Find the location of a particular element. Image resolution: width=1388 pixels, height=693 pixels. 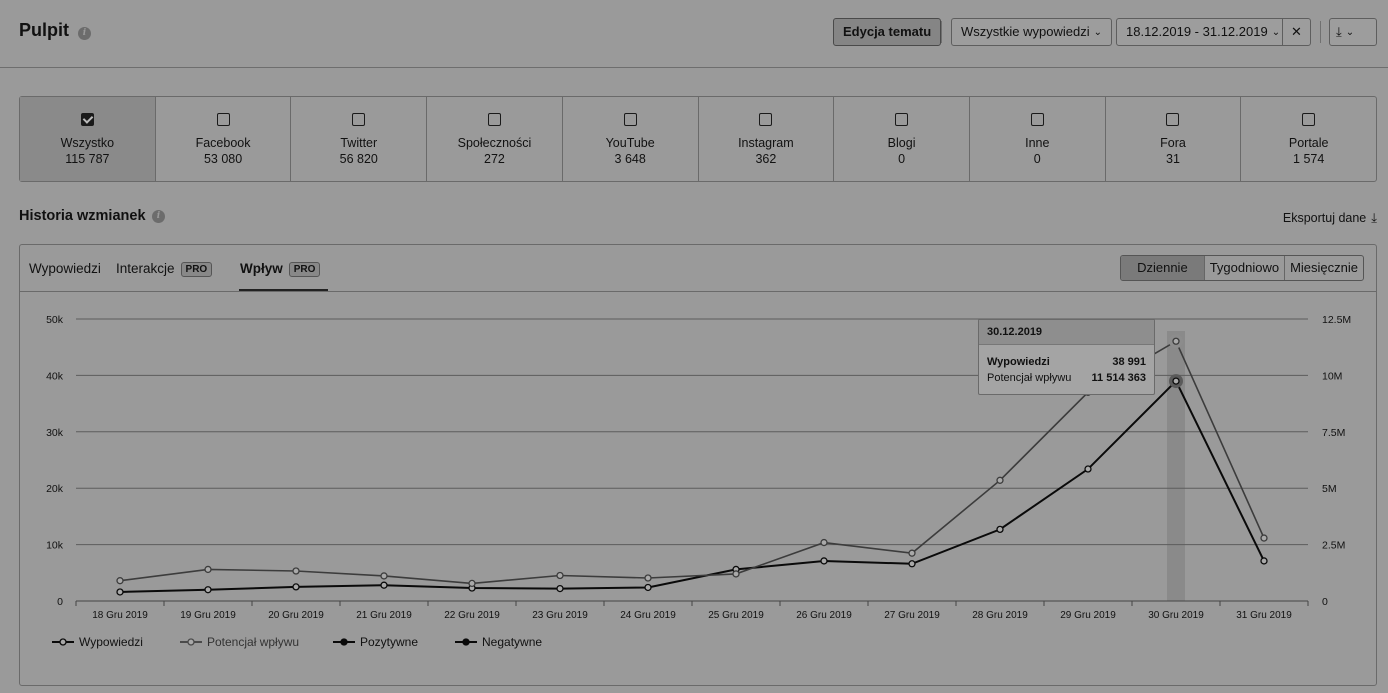

tooltip-value: 11 514 363 is located at coordinates (1118, 378).